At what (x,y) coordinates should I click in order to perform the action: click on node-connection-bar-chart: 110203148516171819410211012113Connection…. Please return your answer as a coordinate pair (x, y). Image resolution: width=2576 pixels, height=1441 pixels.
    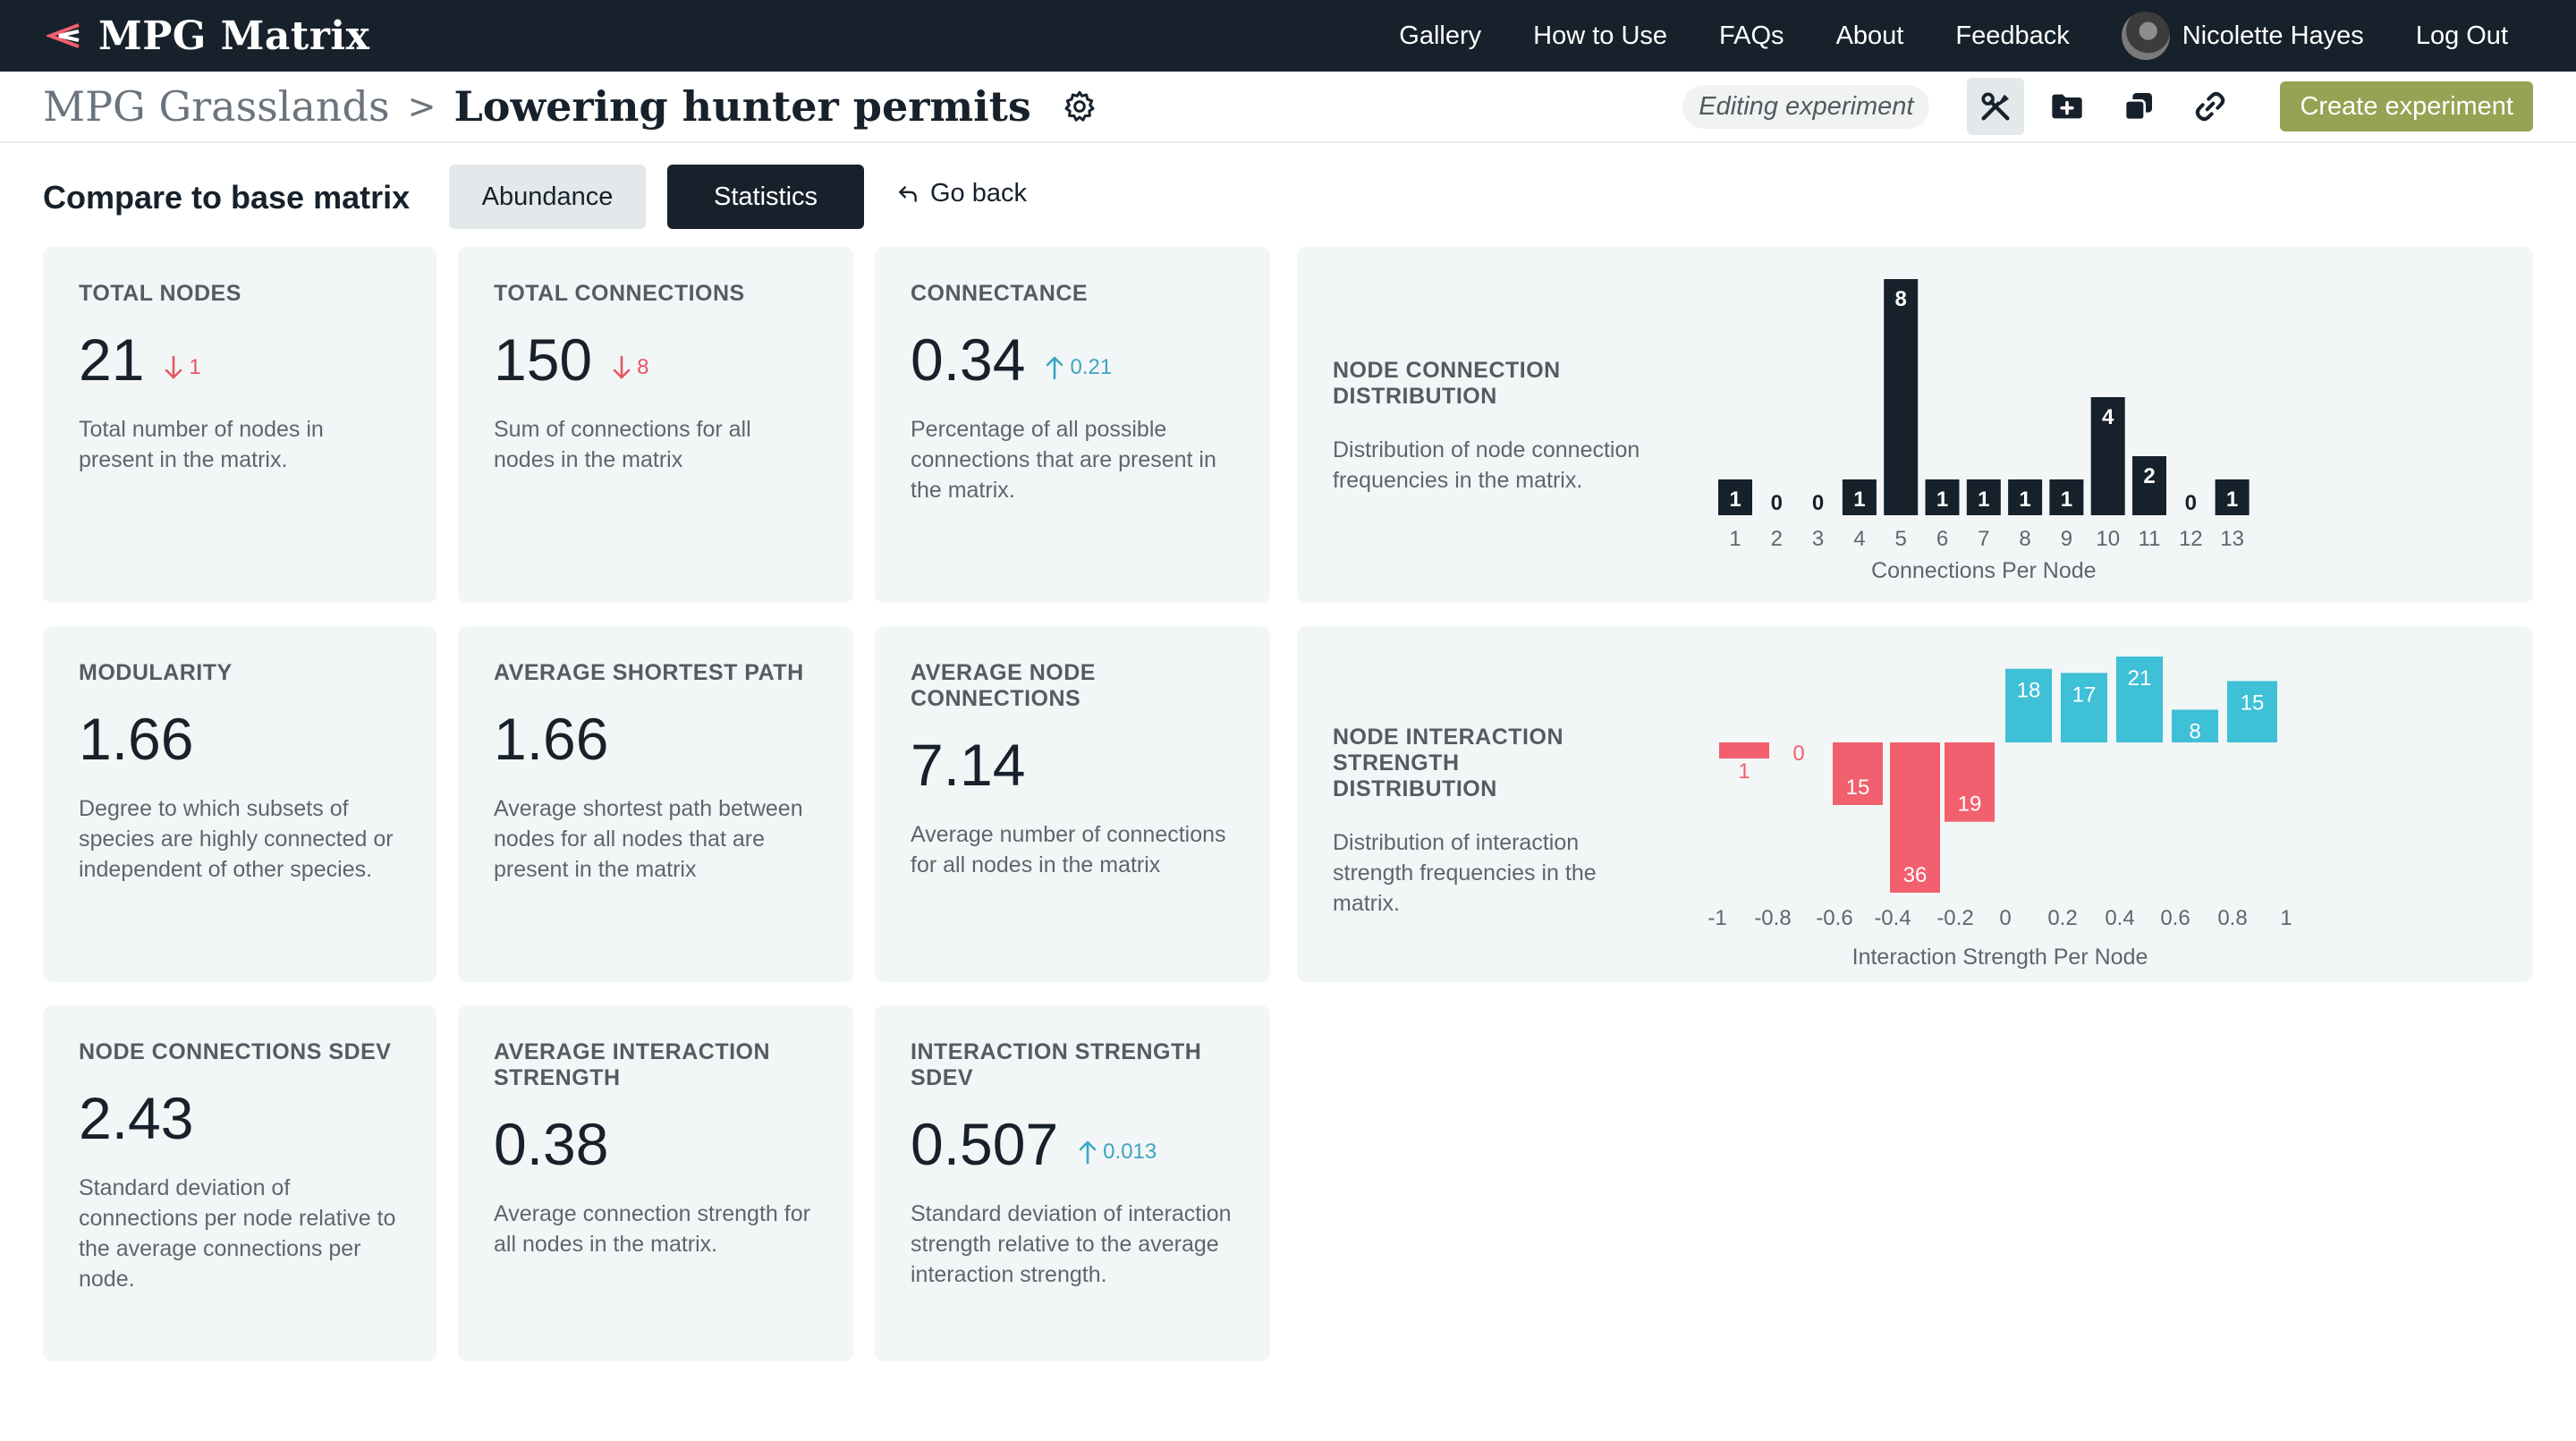
    Looking at the image, I should click on (1984, 431).